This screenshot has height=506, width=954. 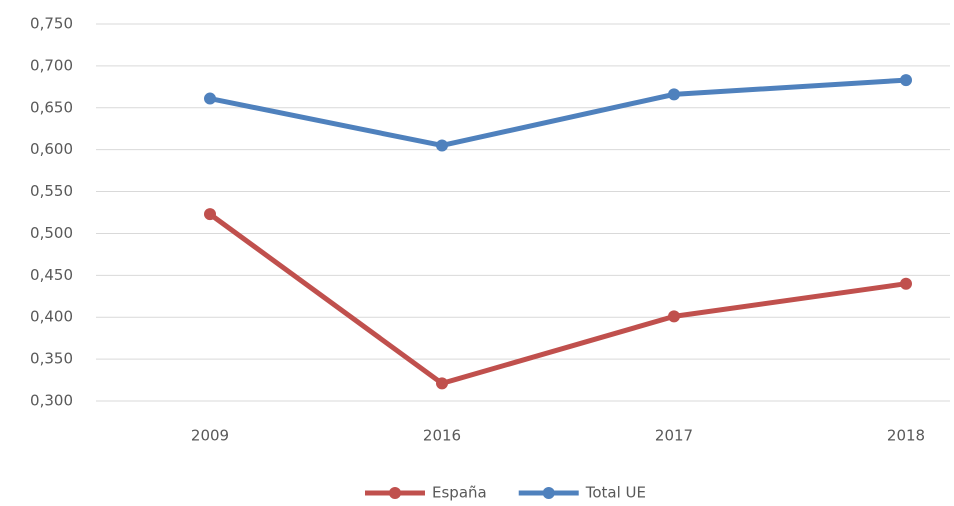 What do you see at coordinates (51, 317) in the screenshot?
I see `y-tick-label: 0,400` at bounding box center [51, 317].